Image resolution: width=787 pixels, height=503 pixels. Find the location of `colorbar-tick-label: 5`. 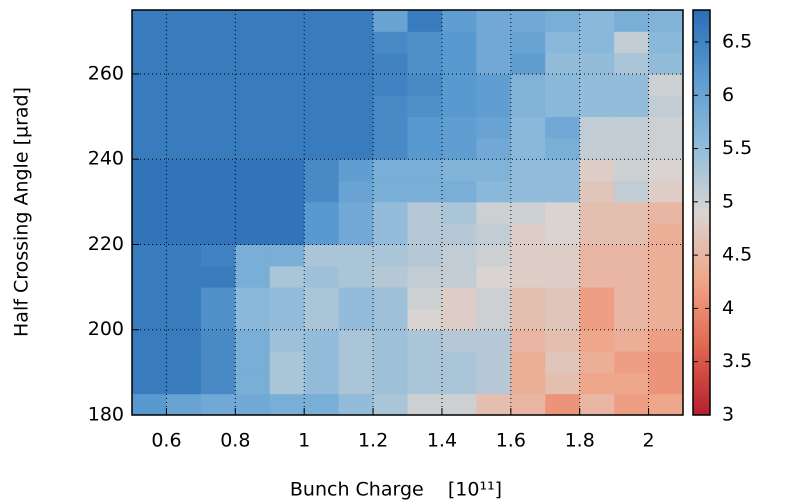

colorbar-tick-label: 5 is located at coordinates (728, 201).